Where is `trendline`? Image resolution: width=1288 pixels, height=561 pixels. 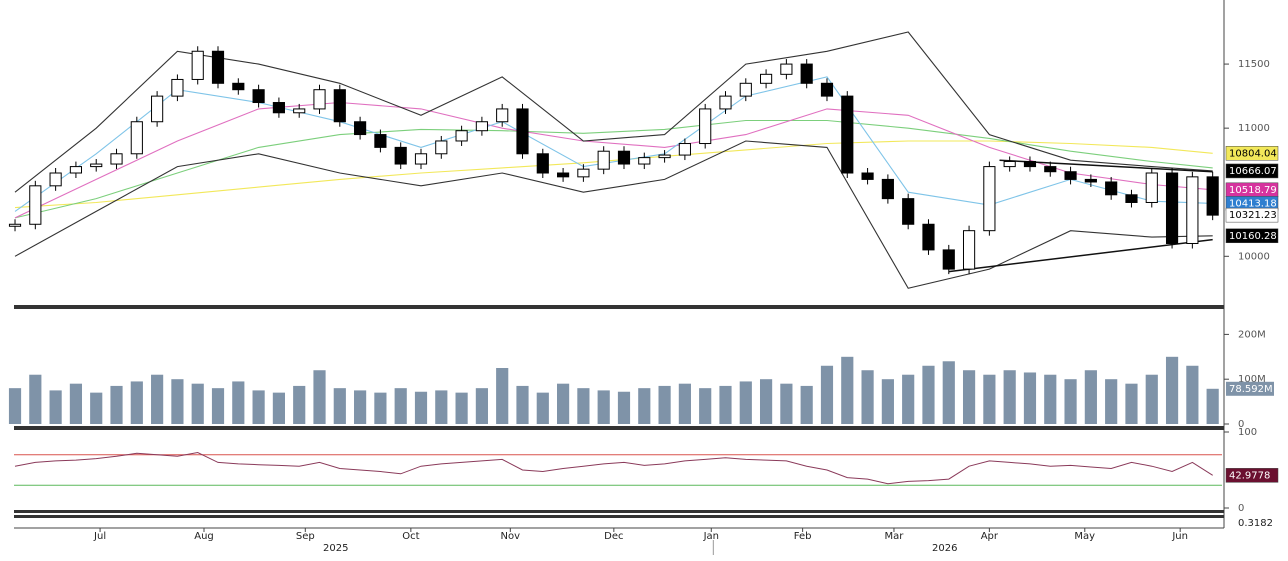 trendline is located at coordinates (1080, 255).